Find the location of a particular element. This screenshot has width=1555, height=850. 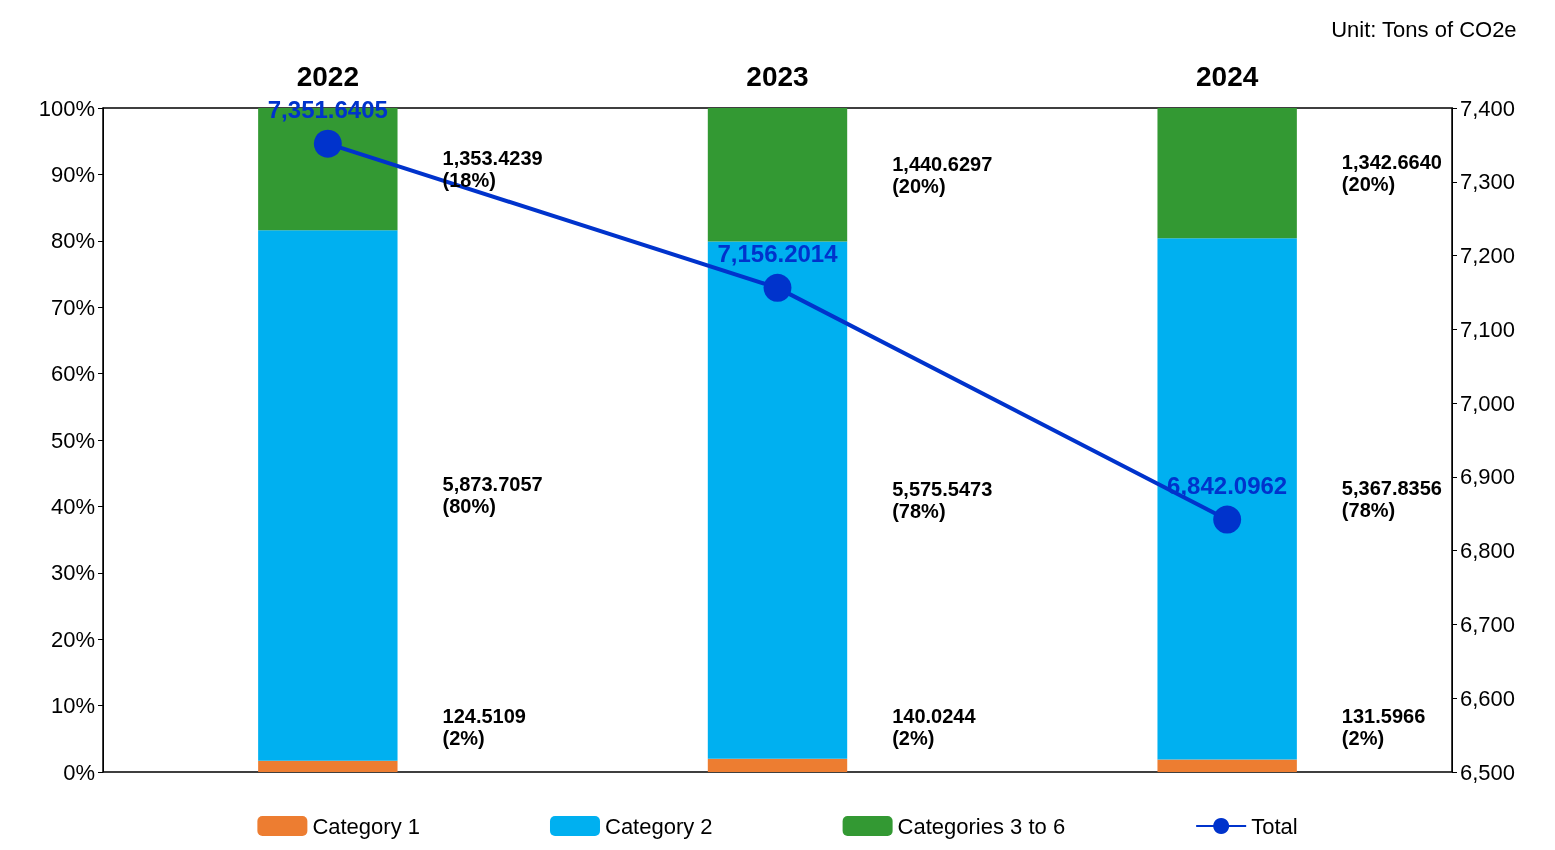

y-tick-label: 50% is located at coordinates (72, 440).